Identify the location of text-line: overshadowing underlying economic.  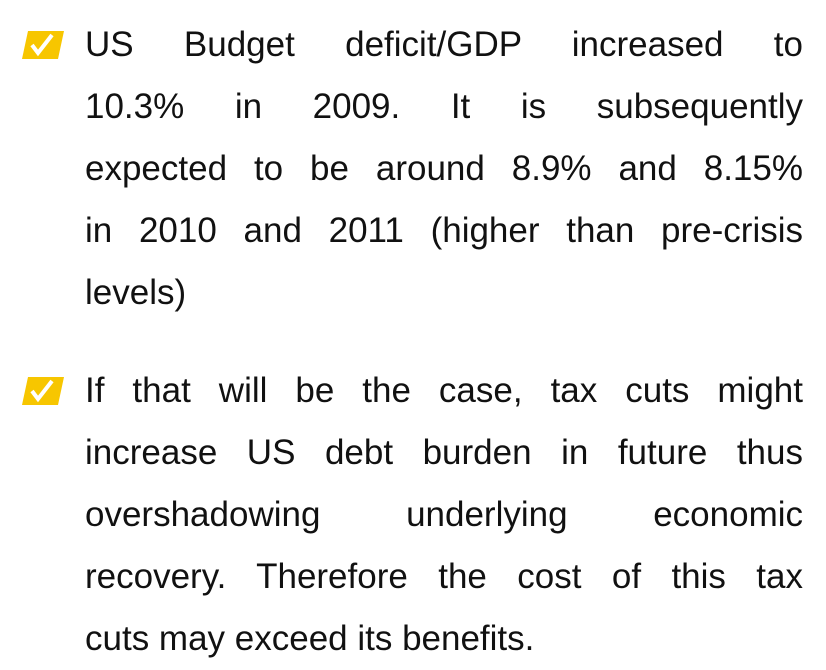
(444, 514).